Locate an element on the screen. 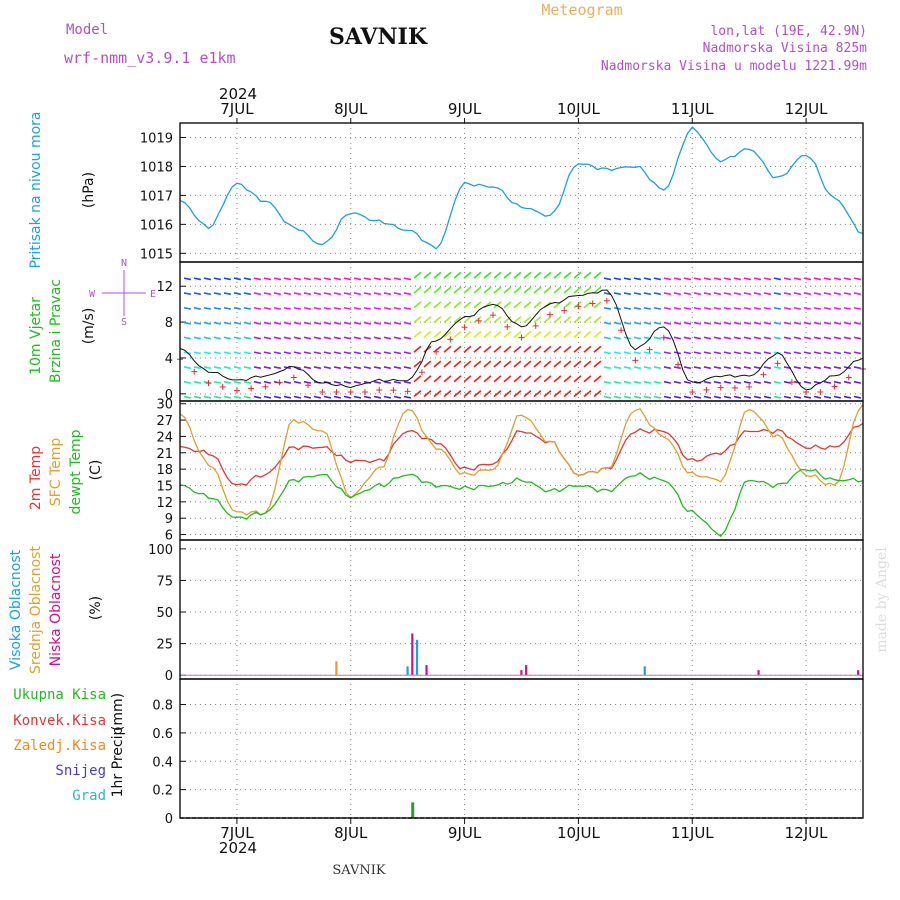 Image resolution: width=900 pixels, height=900 pixels. year-bottom: 2024 is located at coordinates (238, 848).